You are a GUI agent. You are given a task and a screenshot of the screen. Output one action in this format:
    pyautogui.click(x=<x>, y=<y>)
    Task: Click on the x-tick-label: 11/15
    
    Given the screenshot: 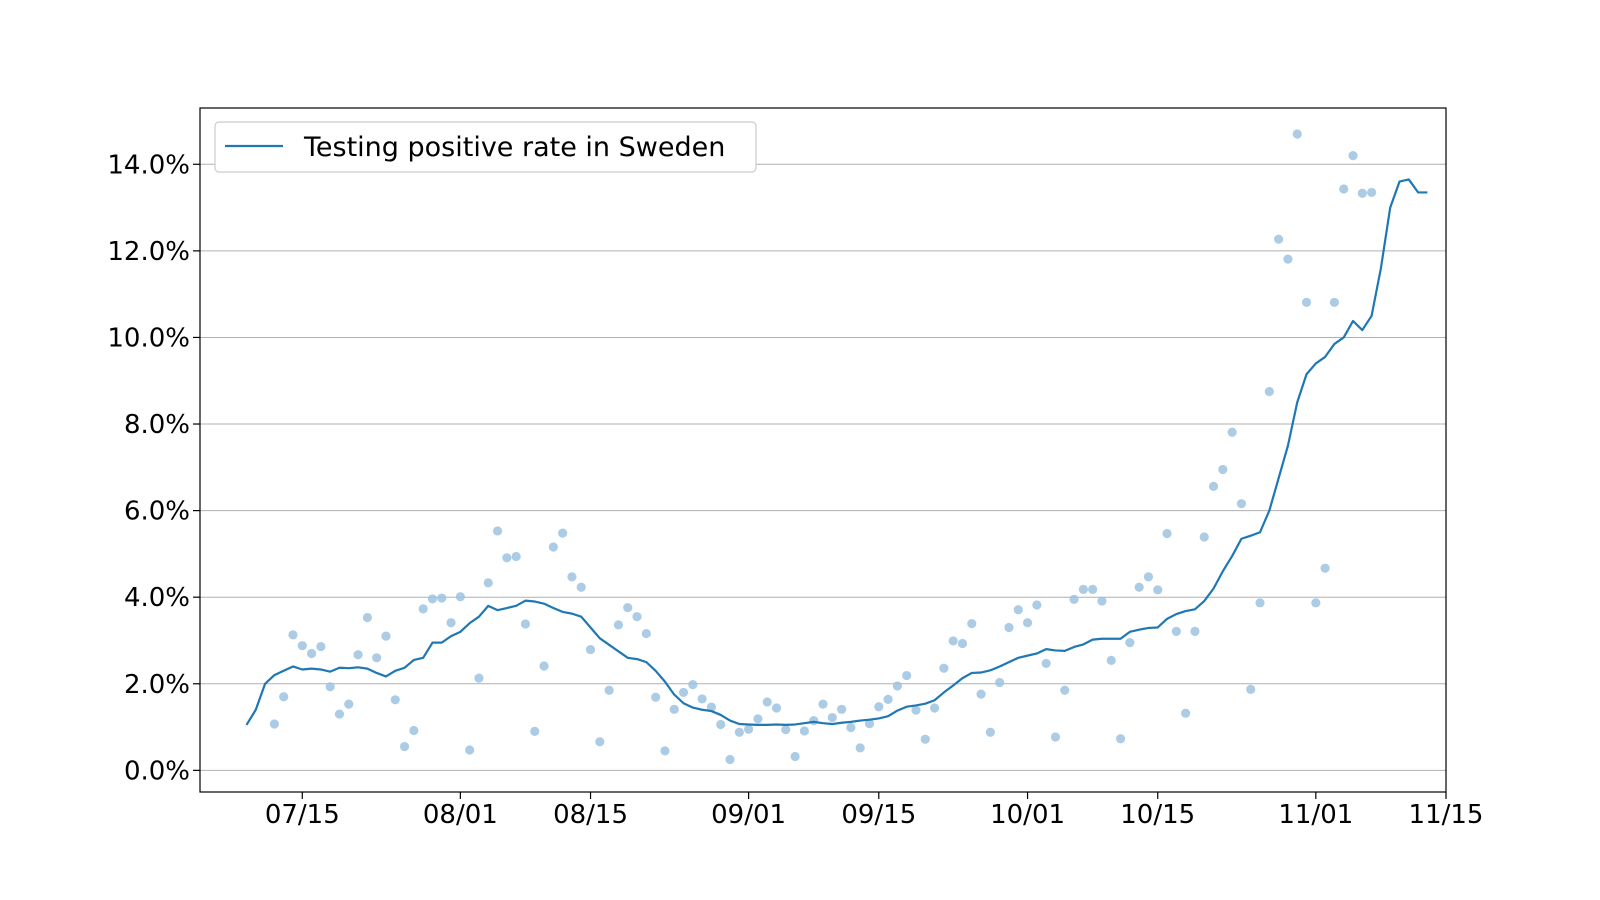 What is the action you would take?
    pyautogui.click(x=1446, y=815)
    